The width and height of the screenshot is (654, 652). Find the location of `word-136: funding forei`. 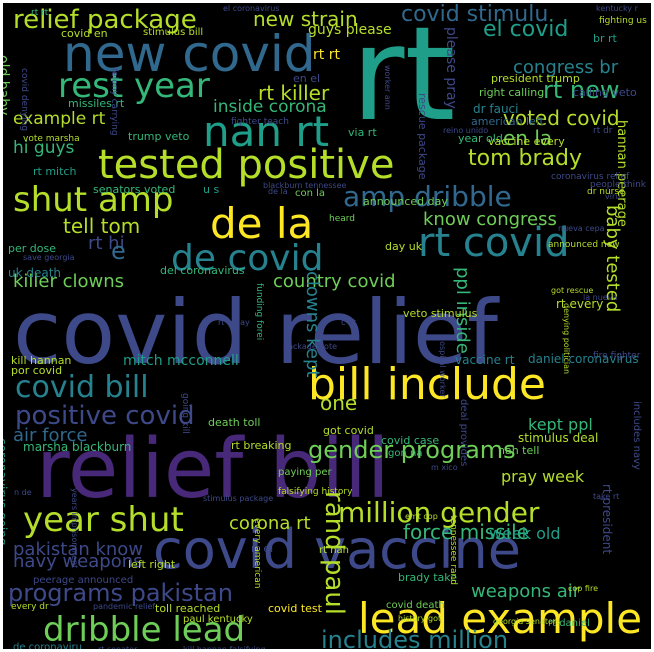

word-136: funding forei is located at coordinates (259, 312).